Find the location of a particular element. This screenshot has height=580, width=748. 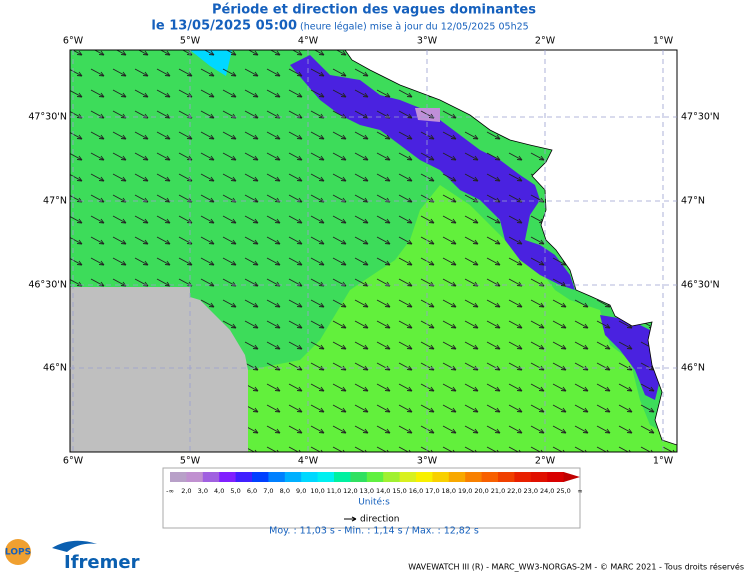

scale-label: 12,0 is located at coordinates (350, 491).